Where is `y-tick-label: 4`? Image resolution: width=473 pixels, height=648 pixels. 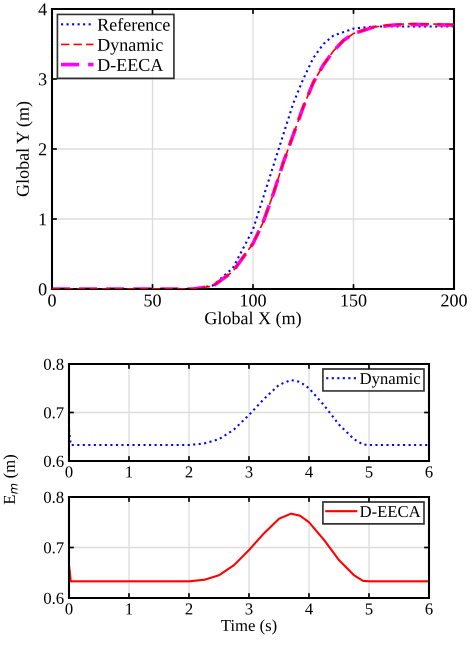
y-tick-label: 4 is located at coordinates (42, 9).